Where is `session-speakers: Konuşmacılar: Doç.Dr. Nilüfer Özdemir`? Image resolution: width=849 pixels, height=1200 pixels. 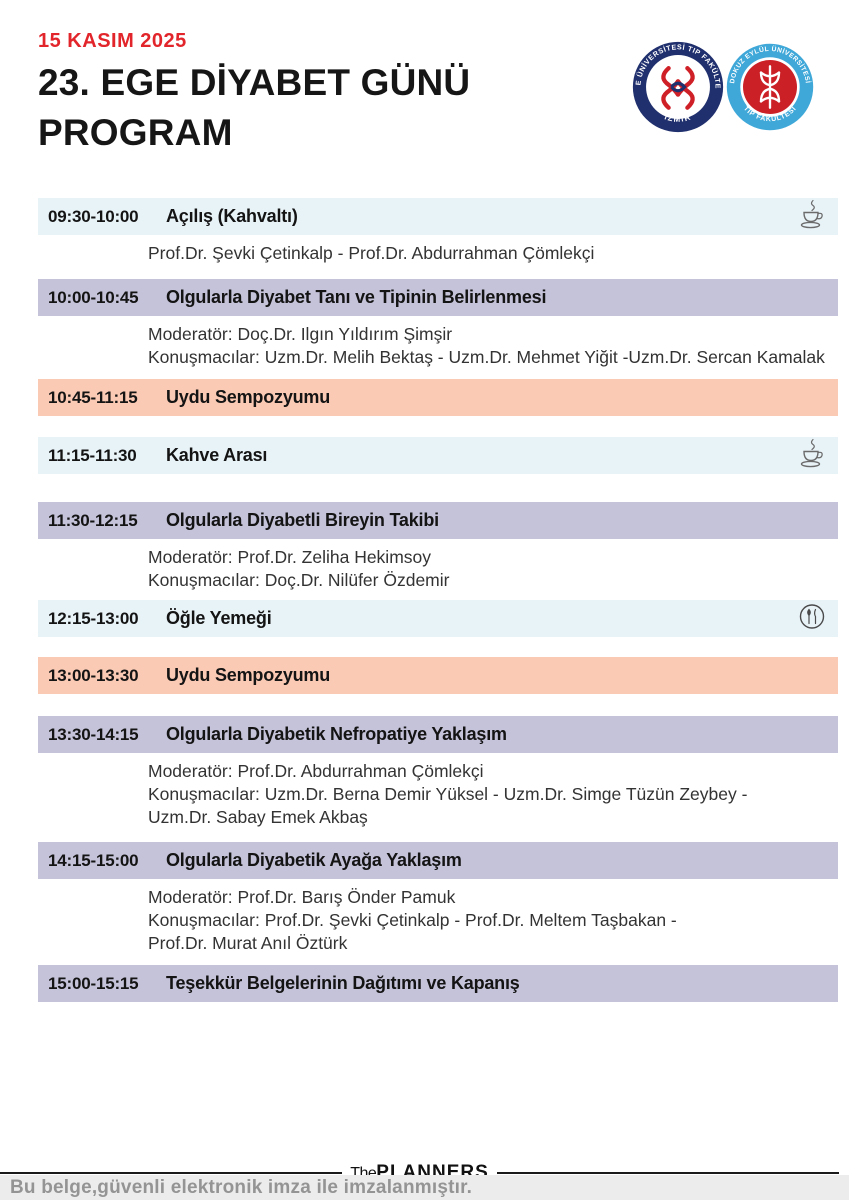 session-speakers: Konuşmacılar: Doç.Dr. Nilüfer Özdemir is located at coordinates (299, 580).